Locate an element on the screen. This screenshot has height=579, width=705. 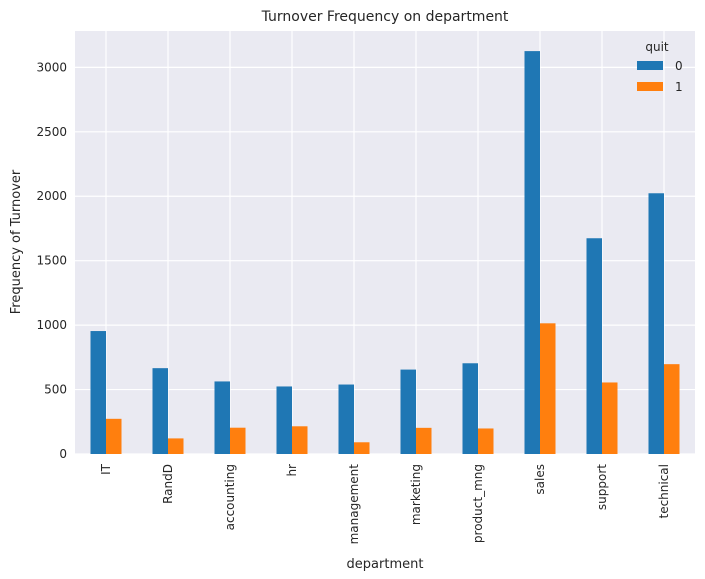
chart-title: Turnover Frequency on department is located at coordinates (385, 17).